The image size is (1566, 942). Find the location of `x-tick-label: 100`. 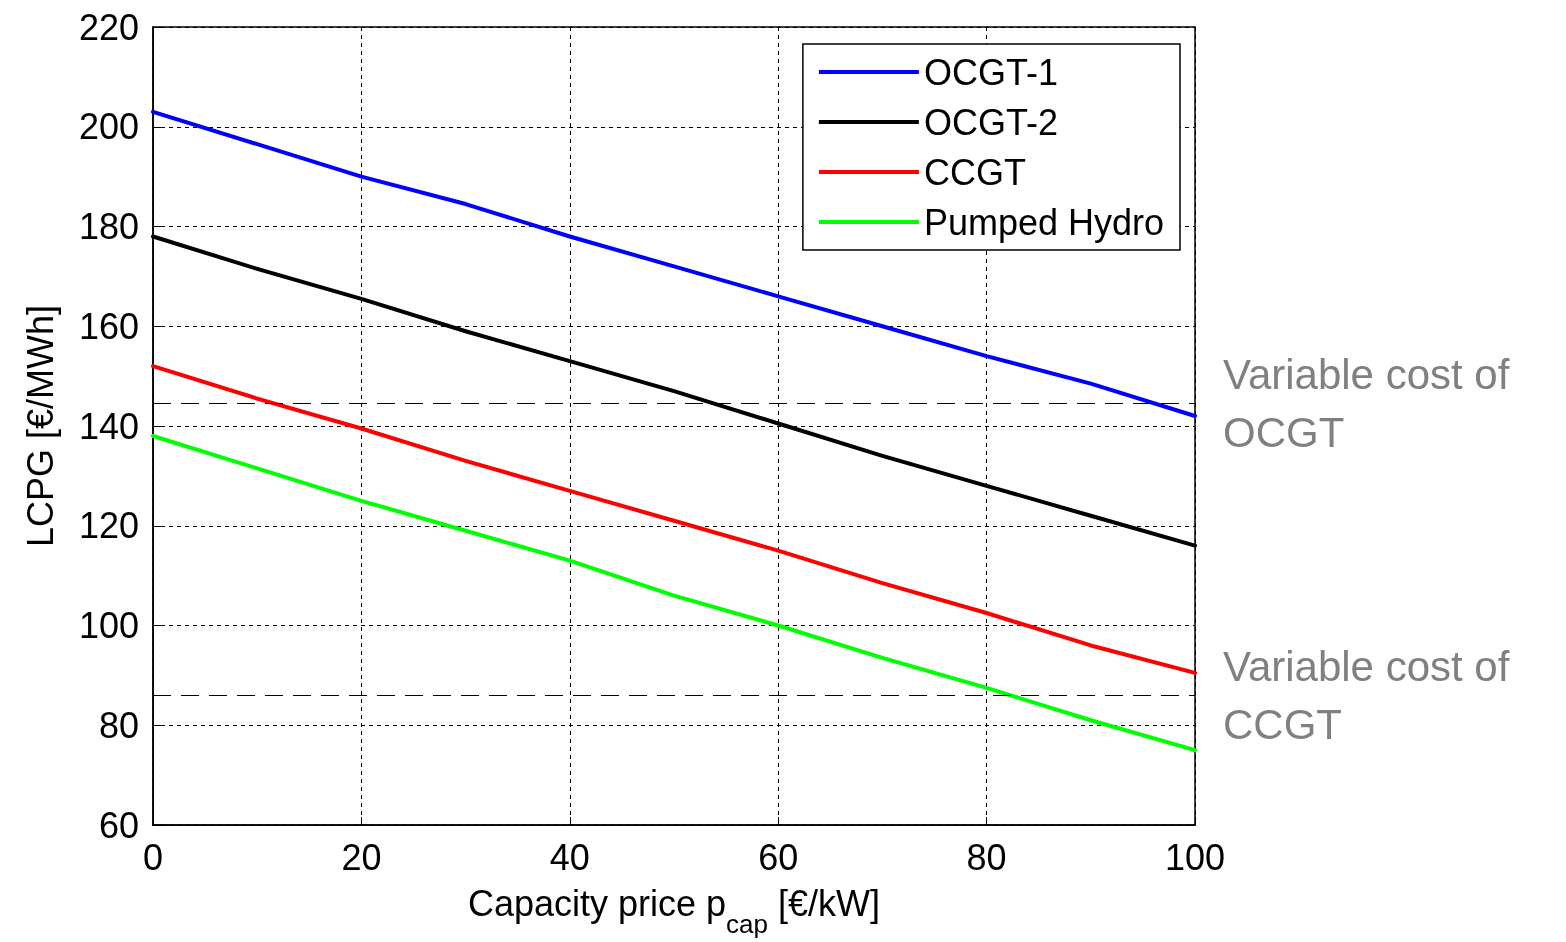

x-tick-label: 100 is located at coordinates (1195, 857).